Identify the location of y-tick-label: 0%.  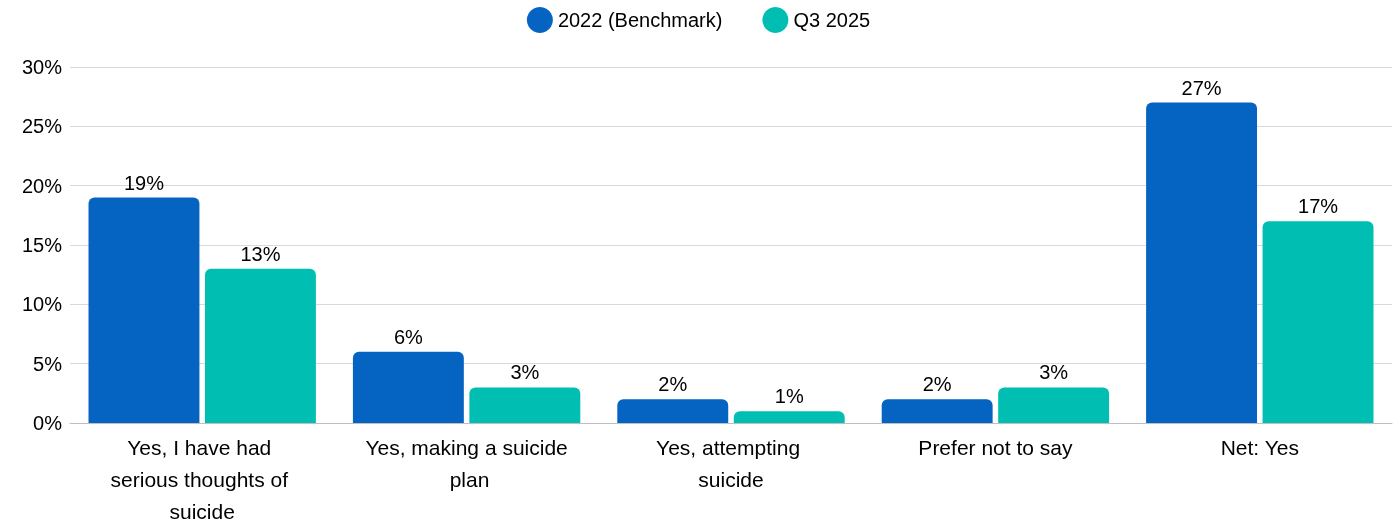
(48, 423).